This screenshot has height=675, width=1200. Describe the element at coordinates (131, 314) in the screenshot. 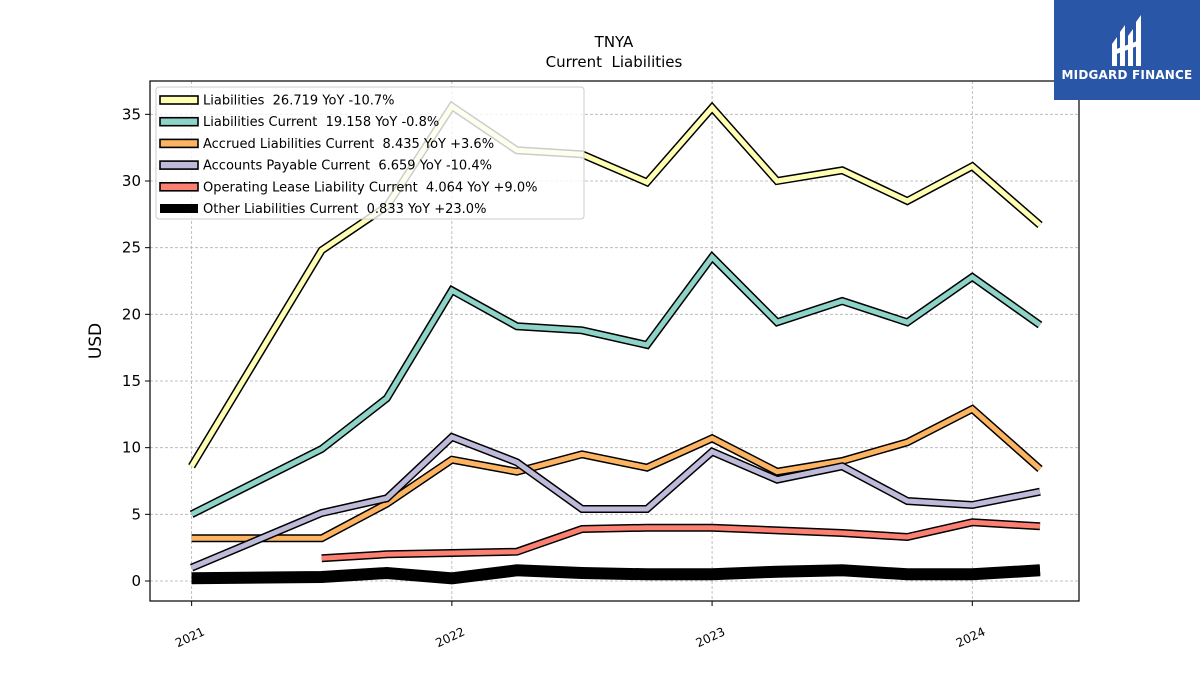

I see `y-tick-label: 20` at that location.